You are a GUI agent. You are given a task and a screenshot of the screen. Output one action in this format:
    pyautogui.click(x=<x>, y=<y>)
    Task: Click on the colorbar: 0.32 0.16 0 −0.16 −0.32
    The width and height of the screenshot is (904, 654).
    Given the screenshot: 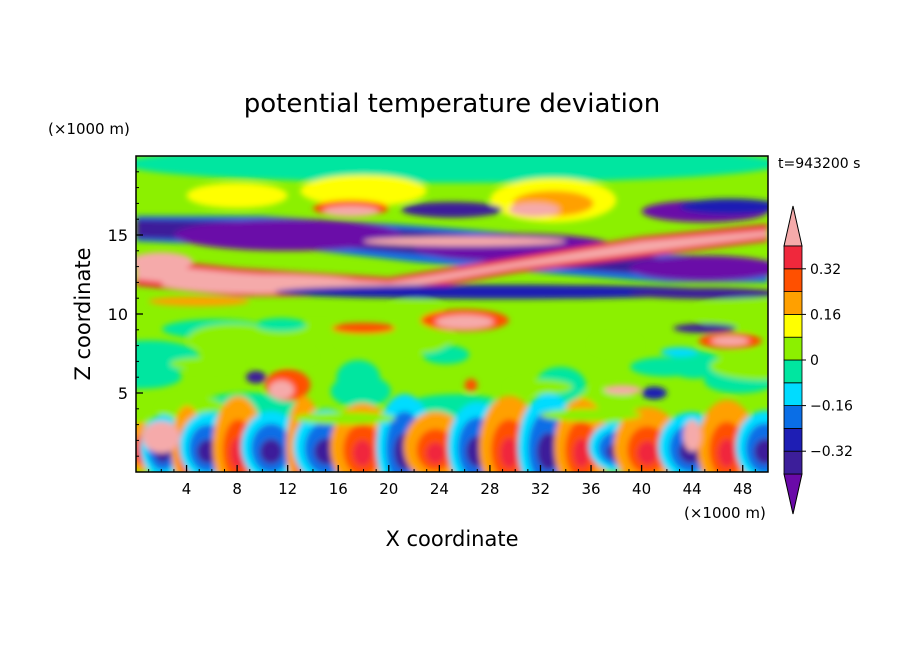 What is the action you would take?
    pyautogui.click(x=818, y=360)
    